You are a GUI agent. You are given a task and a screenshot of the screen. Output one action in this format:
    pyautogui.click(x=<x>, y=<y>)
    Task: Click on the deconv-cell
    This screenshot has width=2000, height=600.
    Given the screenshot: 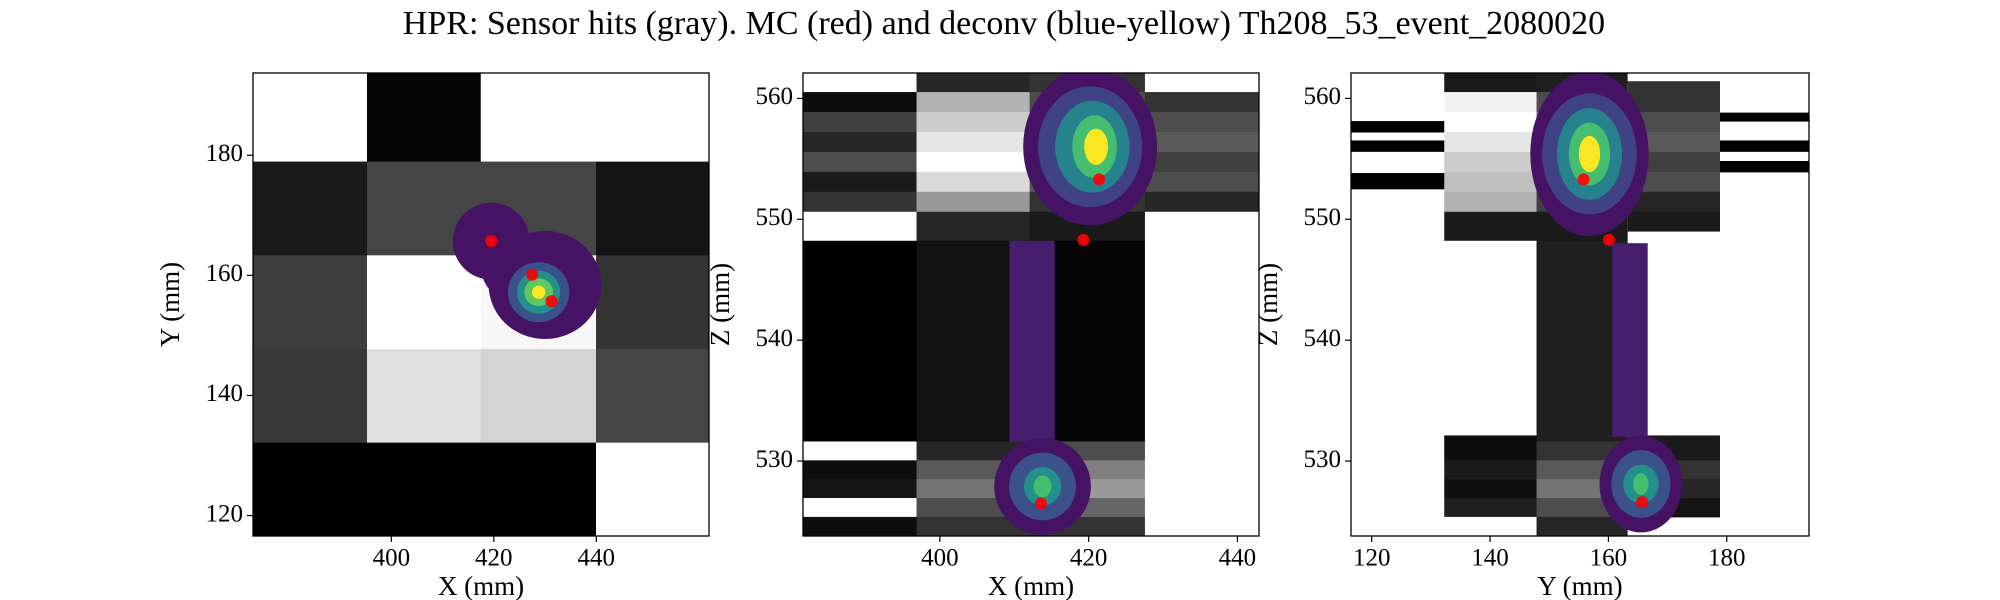 What is the action you would take?
    pyautogui.click(x=1032, y=341)
    